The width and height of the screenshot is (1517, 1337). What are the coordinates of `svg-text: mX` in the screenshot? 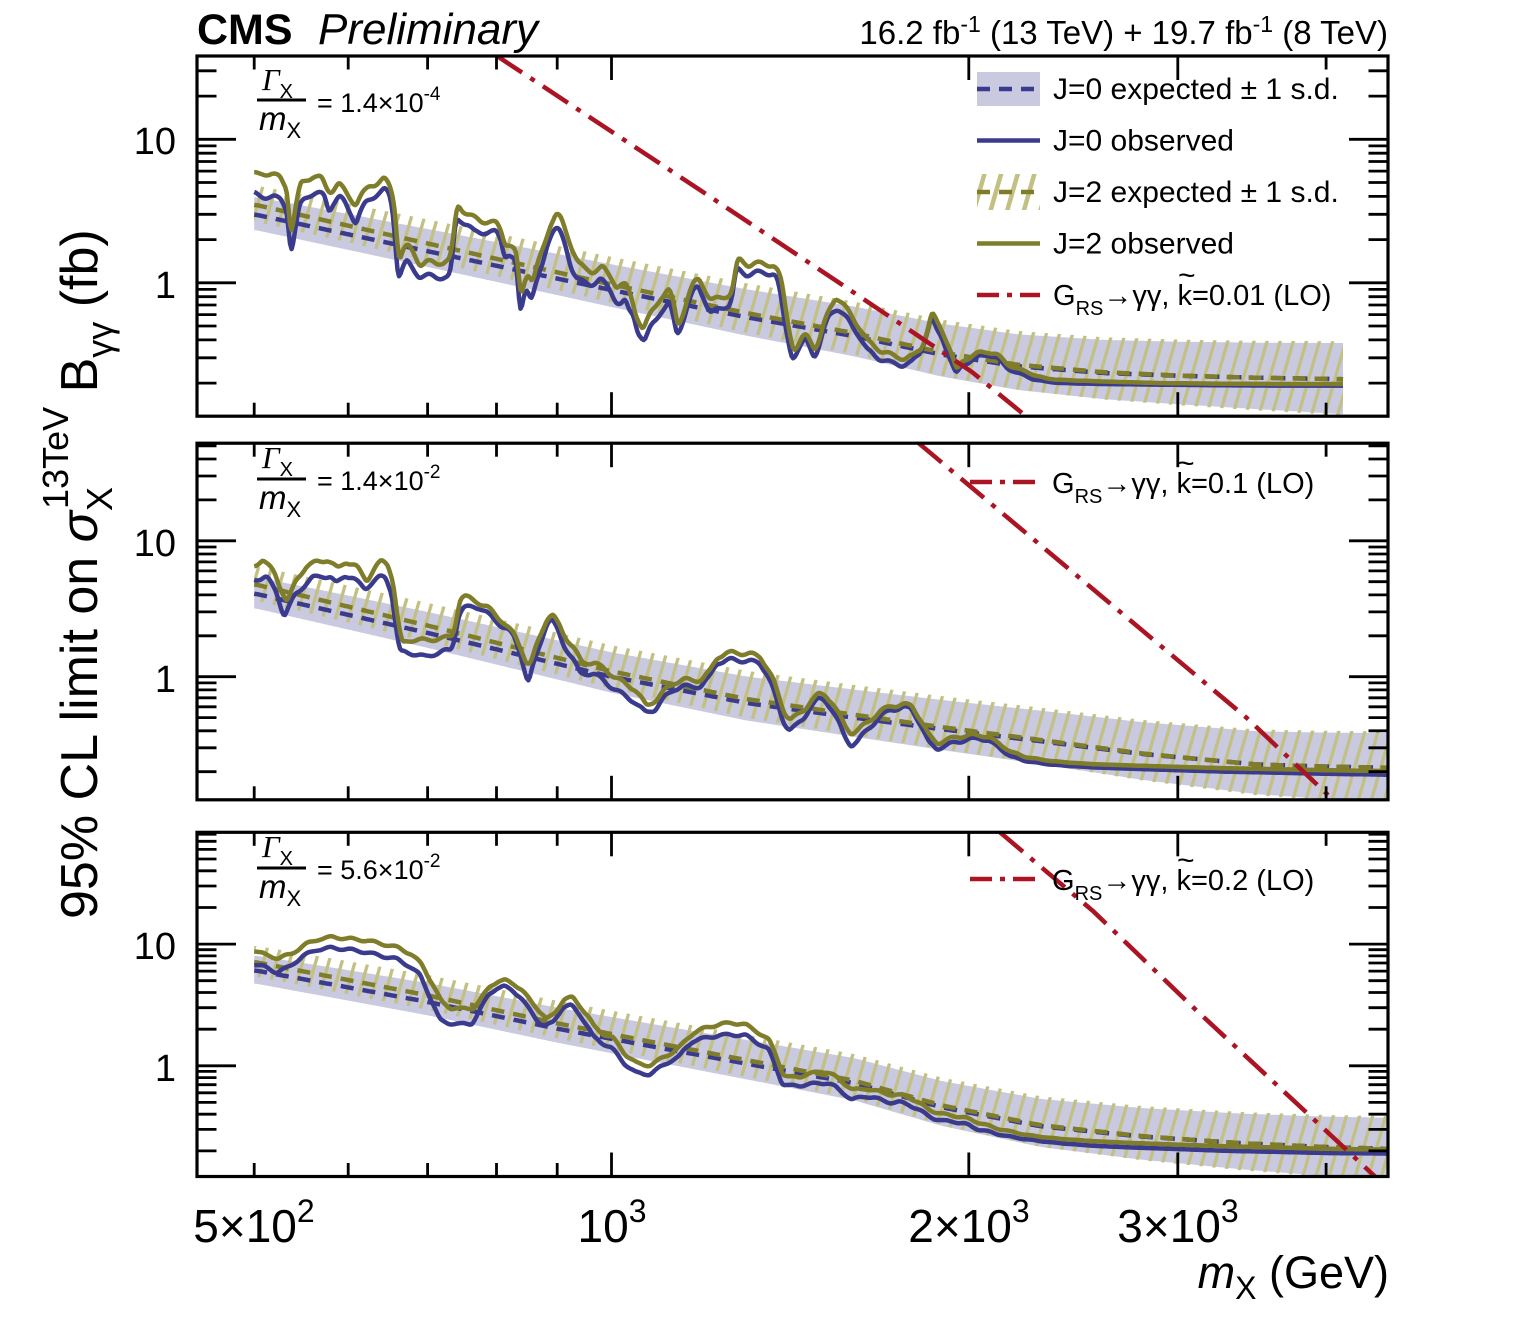 It's located at (280, 500).